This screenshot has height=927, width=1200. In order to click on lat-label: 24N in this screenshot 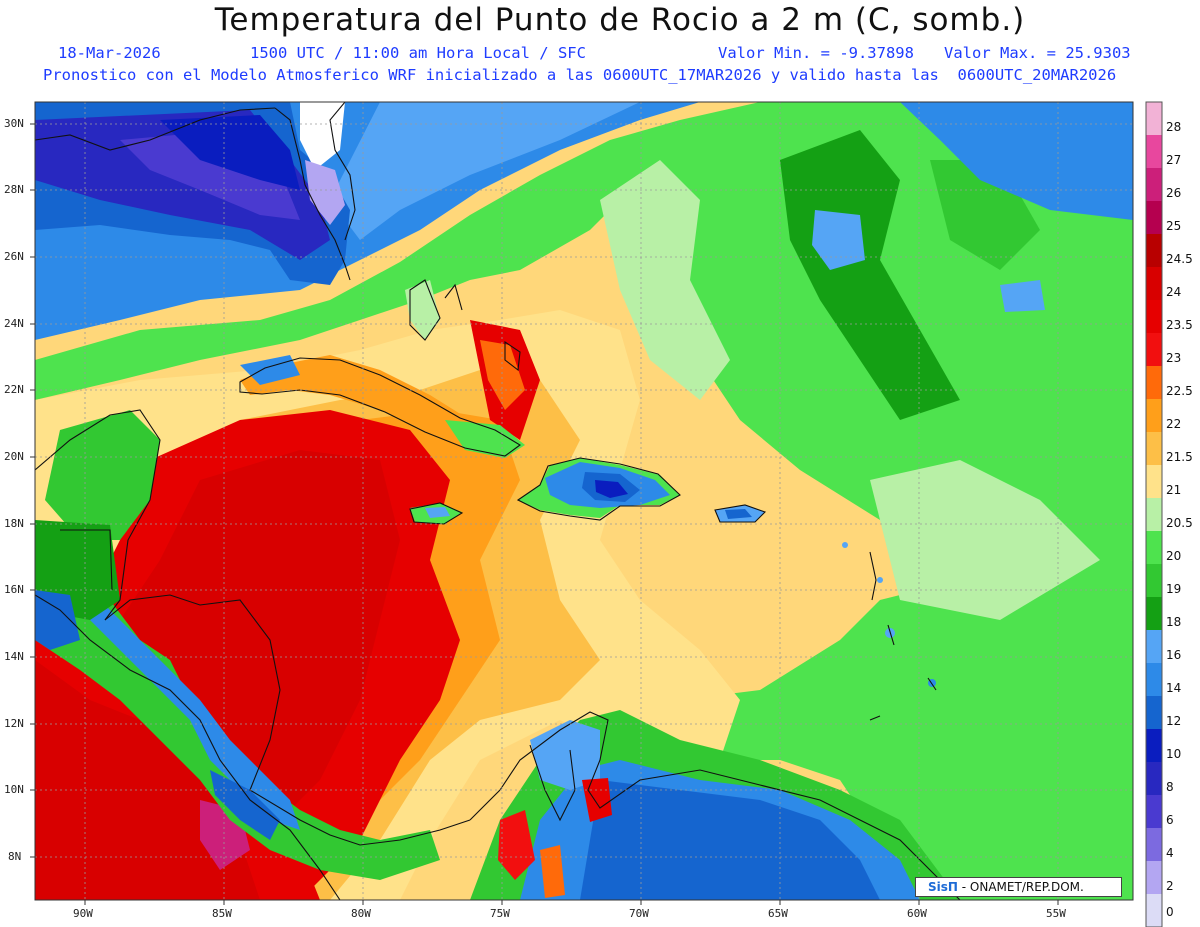, I will do `click(14, 323)`.